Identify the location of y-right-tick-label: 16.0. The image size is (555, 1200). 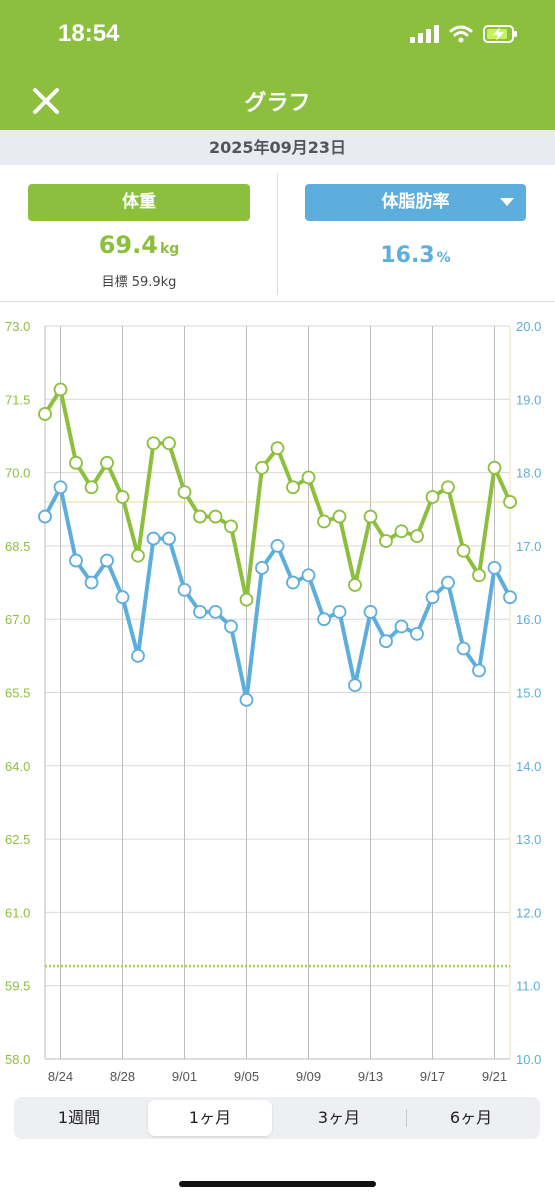
(528, 619).